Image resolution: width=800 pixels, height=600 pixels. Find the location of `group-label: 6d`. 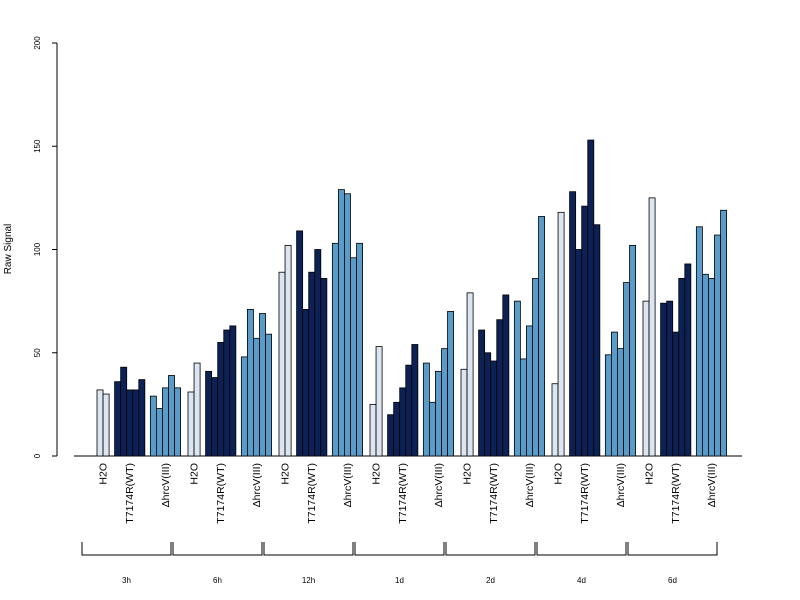

group-label: 6d is located at coordinates (672, 580).